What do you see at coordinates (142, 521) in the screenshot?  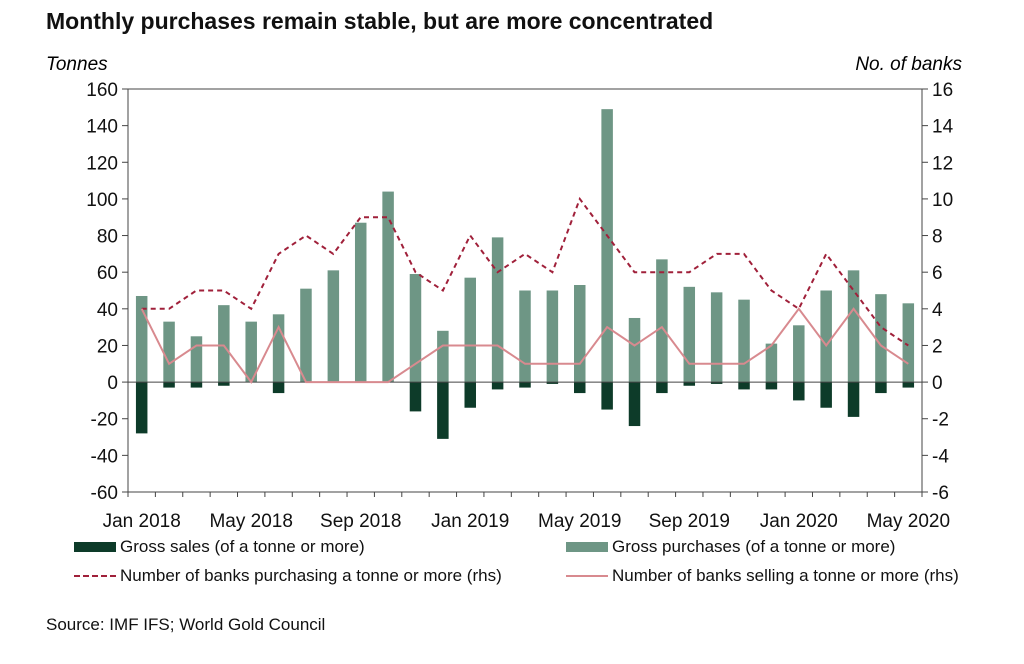 I see `x-tick-label: Jan 2018` at bounding box center [142, 521].